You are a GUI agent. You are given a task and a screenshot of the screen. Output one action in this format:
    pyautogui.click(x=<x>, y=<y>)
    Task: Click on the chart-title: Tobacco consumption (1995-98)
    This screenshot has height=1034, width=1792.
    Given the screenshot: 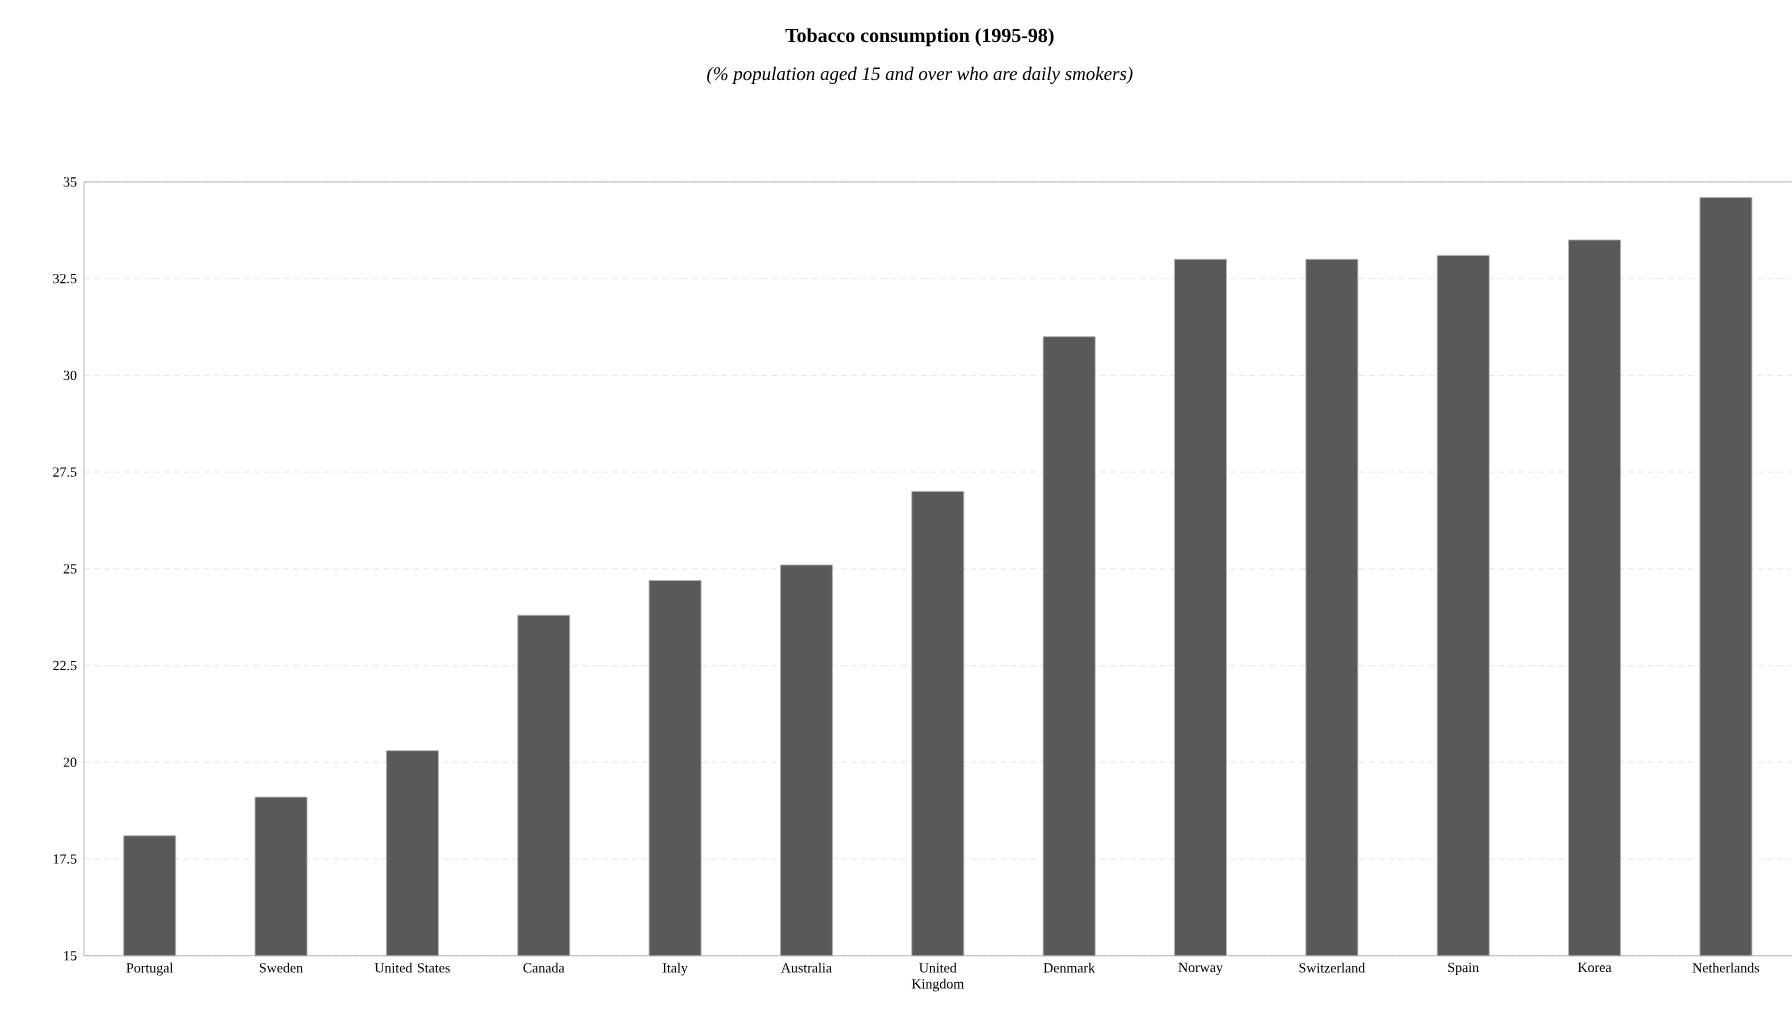 What is the action you would take?
    pyautogui.click(x=919, y=37)
    